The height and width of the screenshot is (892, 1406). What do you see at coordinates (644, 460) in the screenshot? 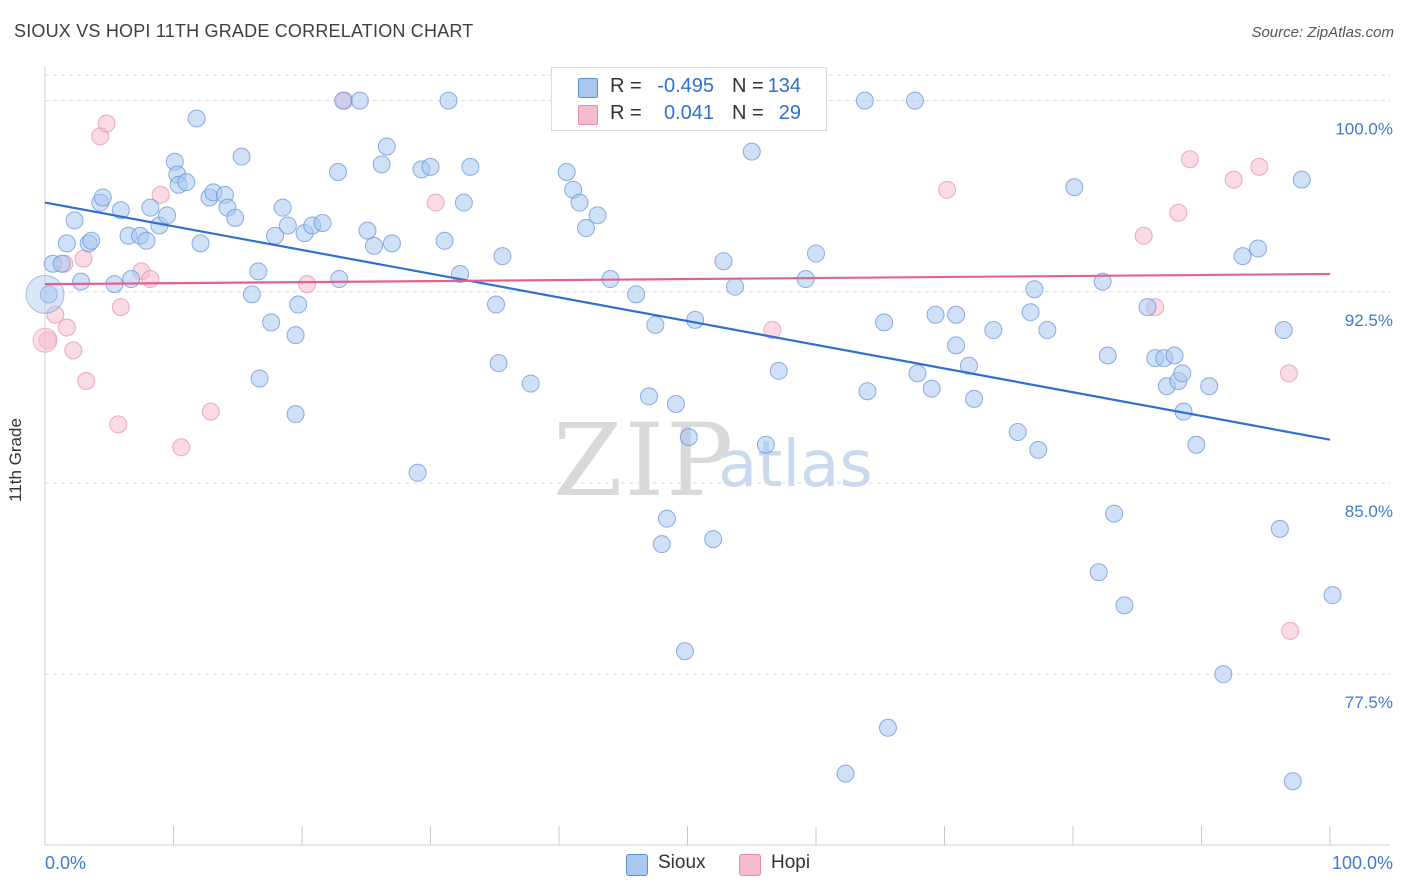
I see `watermark-zip: ZIP` at bounding box center [644, 460].